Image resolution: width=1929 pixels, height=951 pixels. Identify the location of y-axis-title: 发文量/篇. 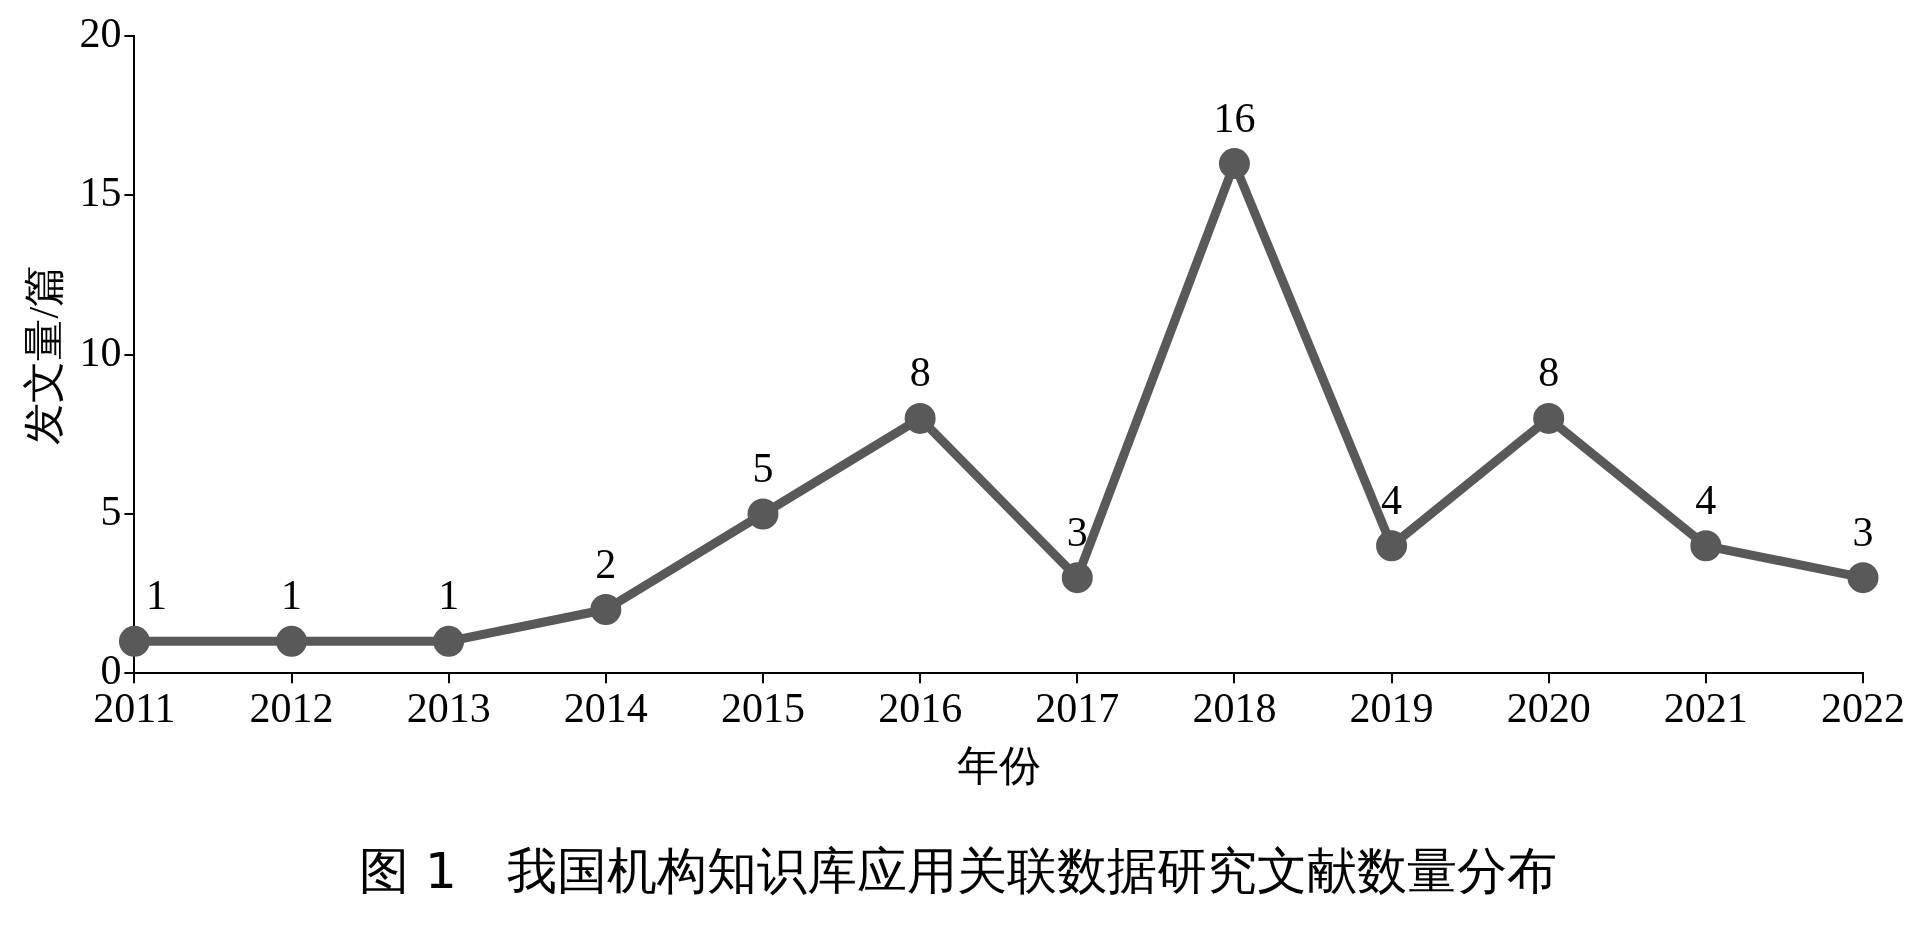
(44, 354).